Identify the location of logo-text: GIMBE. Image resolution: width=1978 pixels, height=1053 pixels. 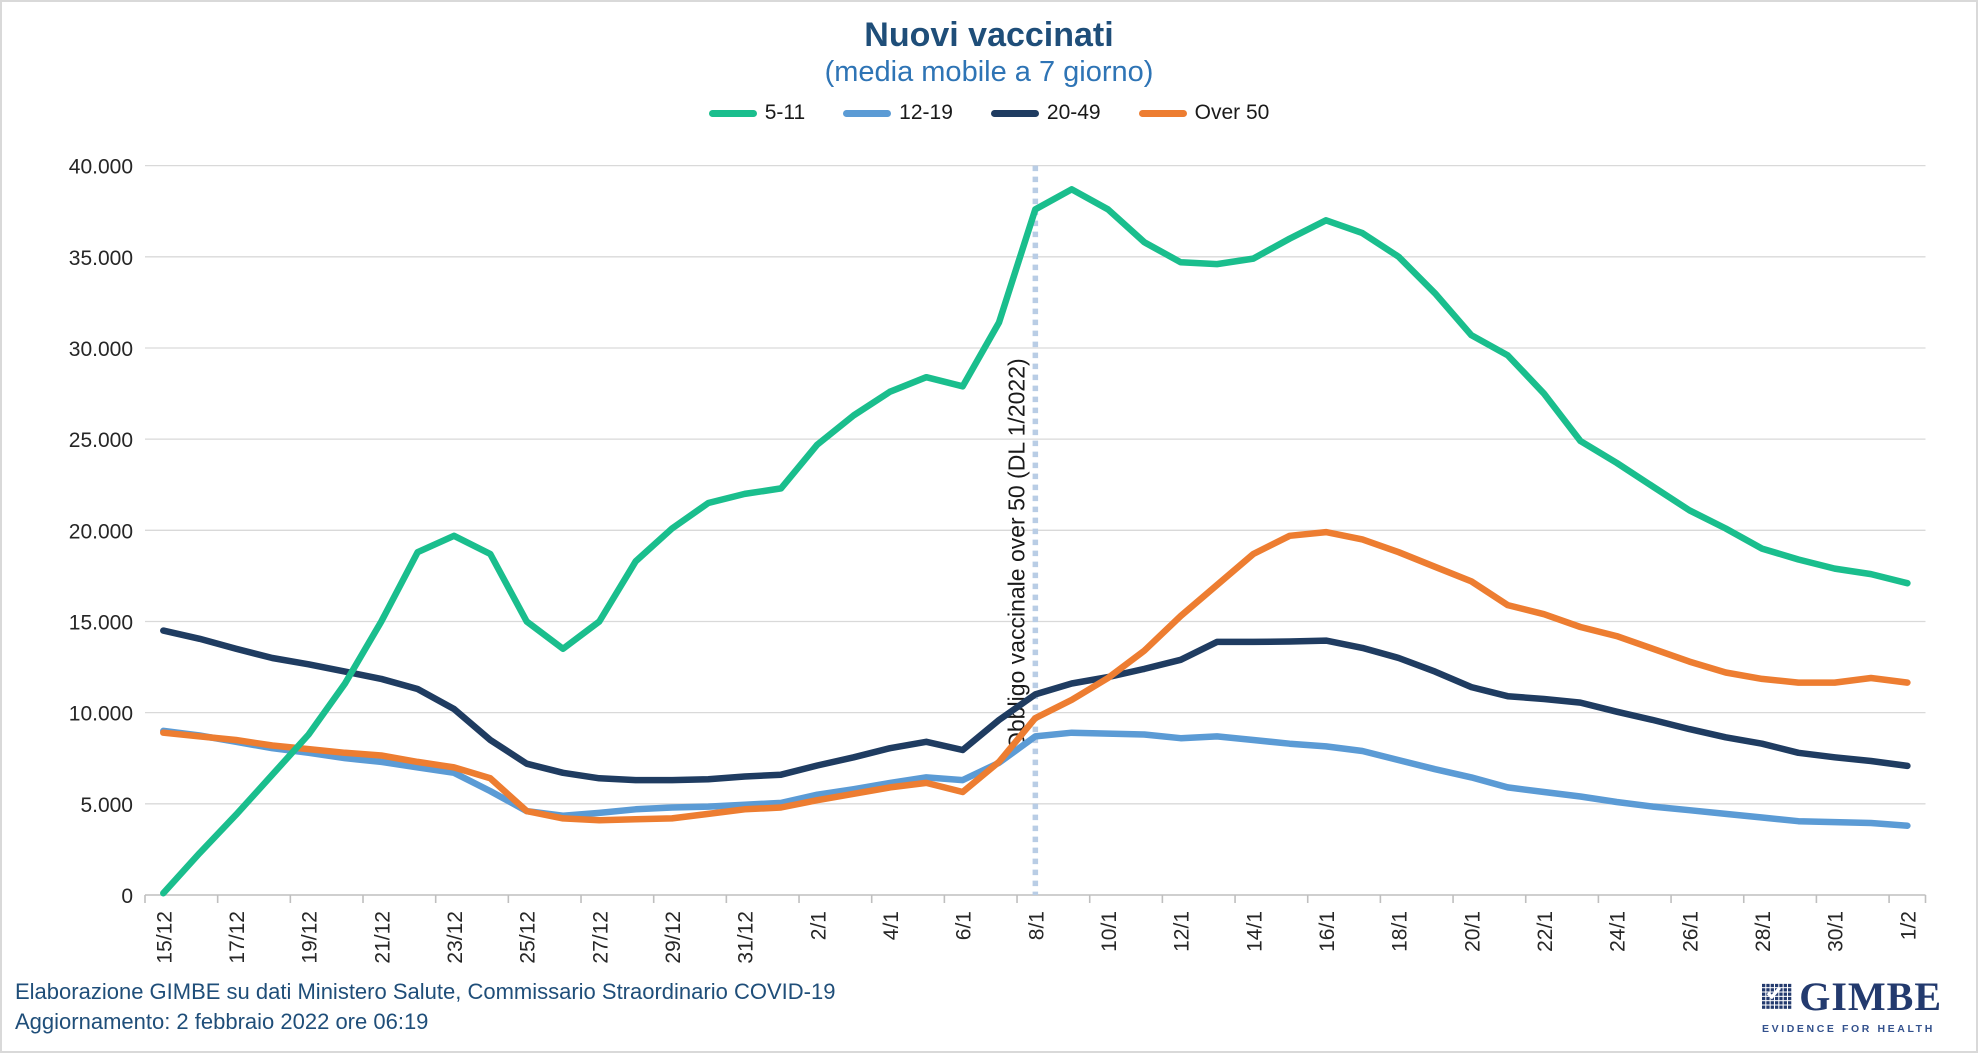
(1870, 996).